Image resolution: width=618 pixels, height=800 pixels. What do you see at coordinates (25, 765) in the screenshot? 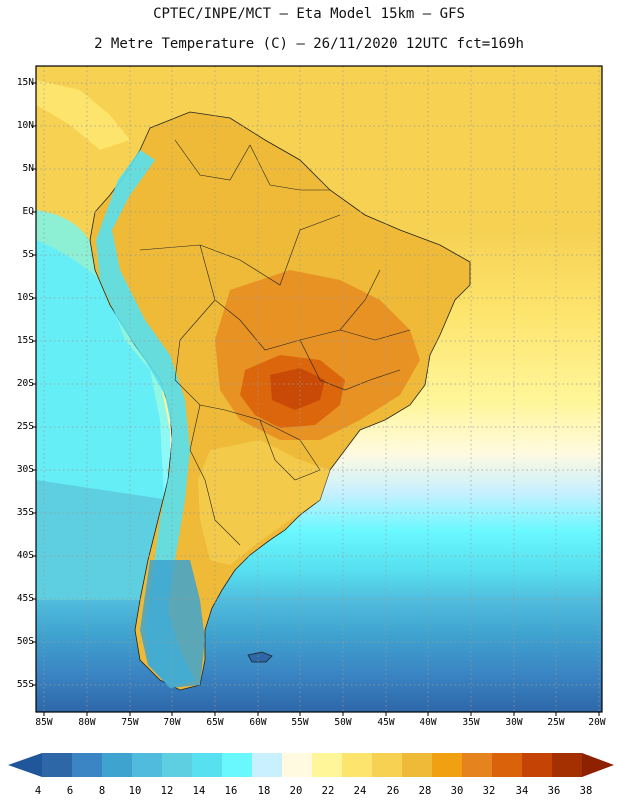
I see `legend-low-arrow` at bounding box center [25, 765].